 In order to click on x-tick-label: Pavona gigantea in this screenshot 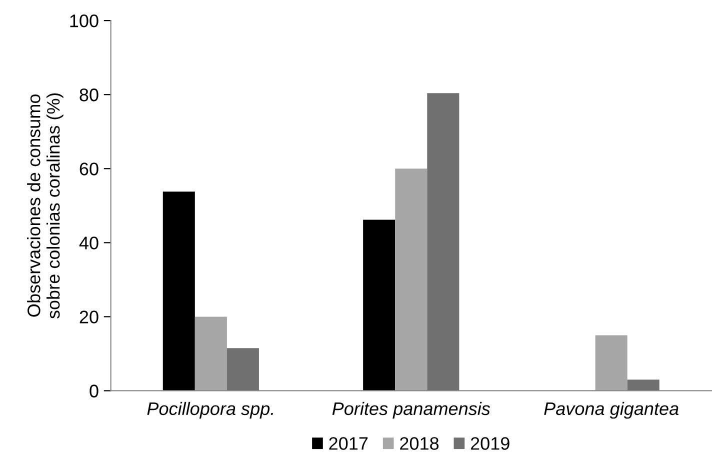, I will do `click(611, 410)`.